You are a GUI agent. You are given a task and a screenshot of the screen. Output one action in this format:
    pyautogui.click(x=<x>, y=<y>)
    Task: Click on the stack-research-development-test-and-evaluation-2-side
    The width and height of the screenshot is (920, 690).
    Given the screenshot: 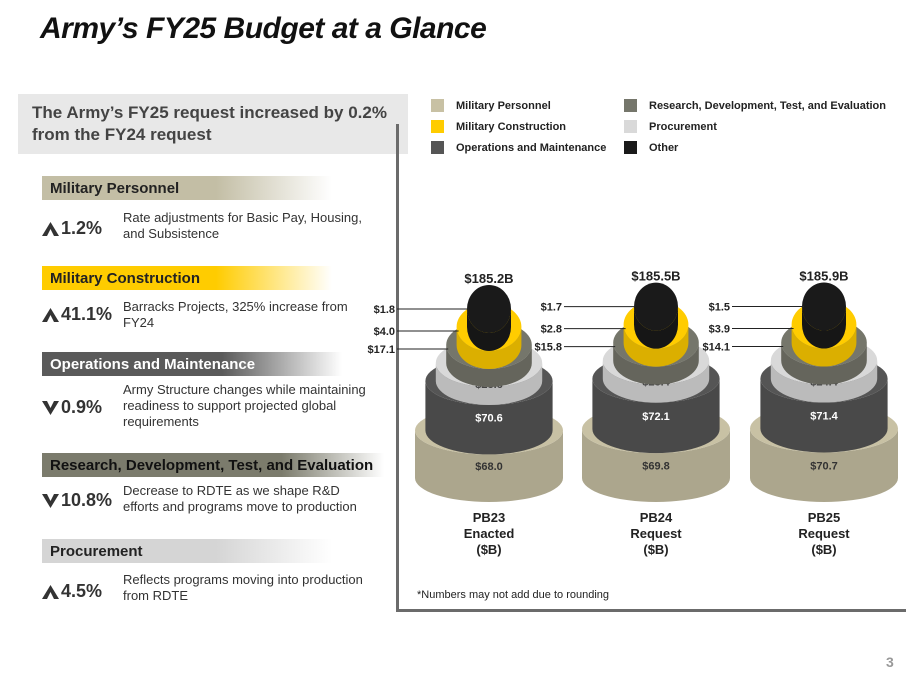 What is the action you would take?
    pyautogui.click(x=656, y=363)
    